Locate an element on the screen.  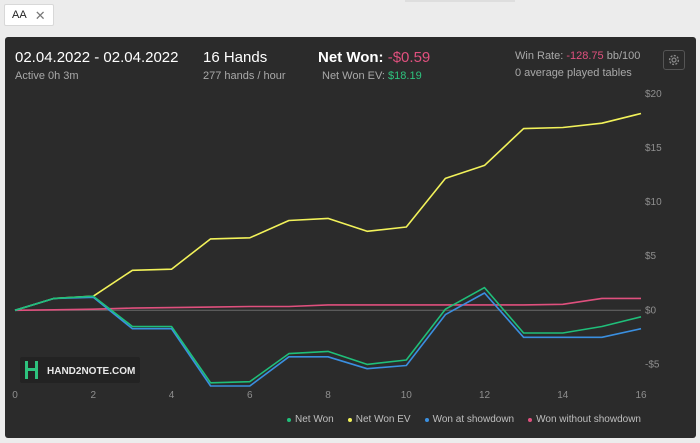
top-strip is located at coordinates (460, 1).